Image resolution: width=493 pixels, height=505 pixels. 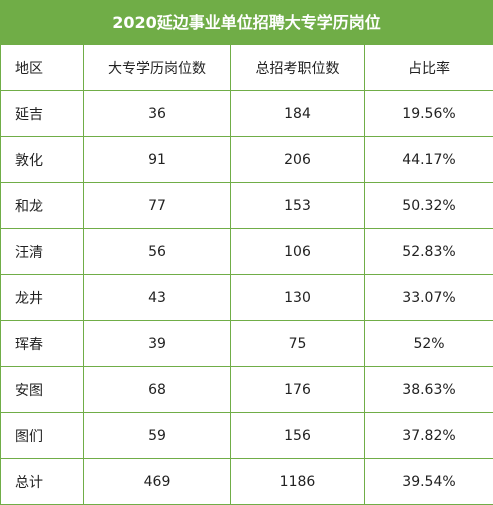 I want to click on cell-total-posts: 184, so click(x=298, y=114).